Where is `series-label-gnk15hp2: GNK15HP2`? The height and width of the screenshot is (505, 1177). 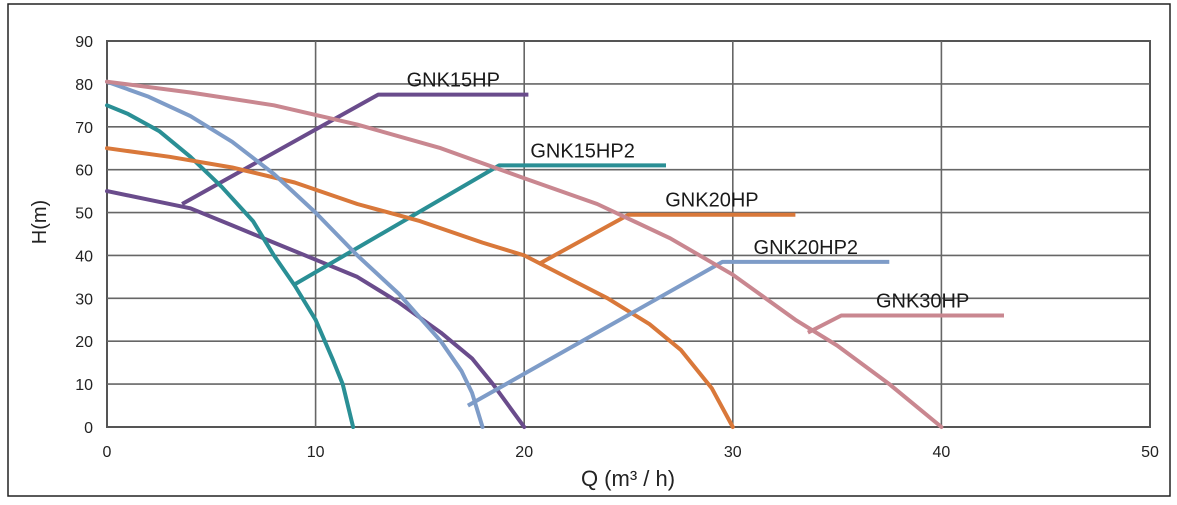
series-label-gnk15hp2: GNK15HP2 is located at coordinates (582, 151).